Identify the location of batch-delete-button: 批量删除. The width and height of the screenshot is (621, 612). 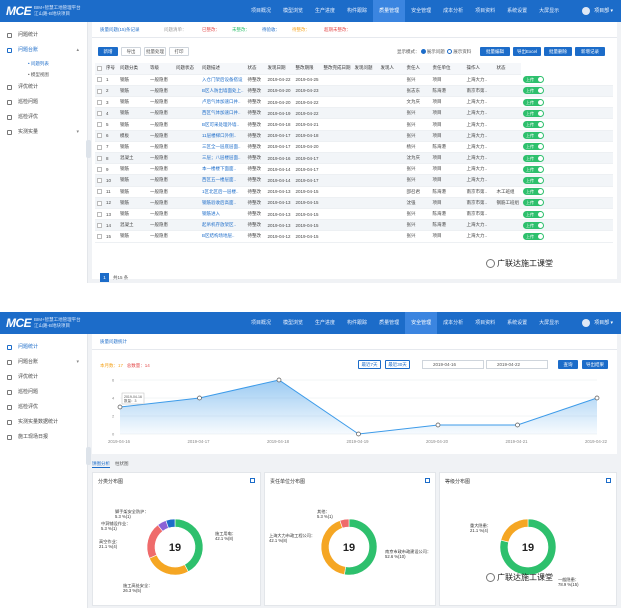
(558, 51).